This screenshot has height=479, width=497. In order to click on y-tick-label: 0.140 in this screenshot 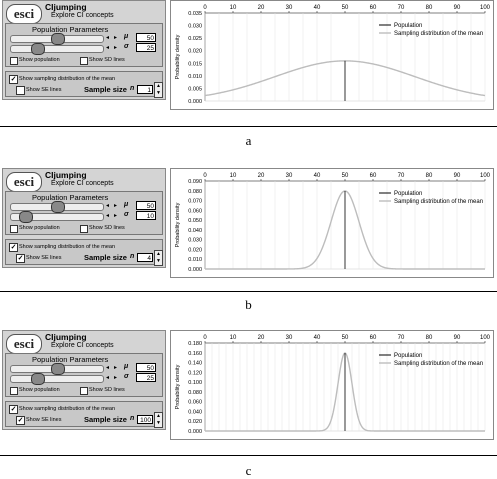, I will do `click(195, 364)`.